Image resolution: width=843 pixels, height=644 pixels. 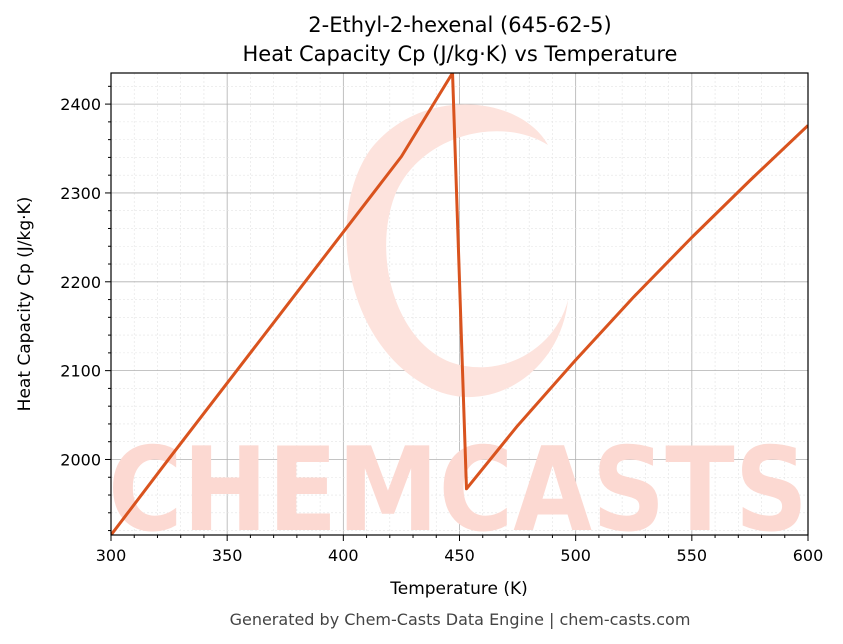 What do you see at coordinates (111, 555) in the screenshot?
I see `x-tick-label: 300` at bounding box center [111, 555].